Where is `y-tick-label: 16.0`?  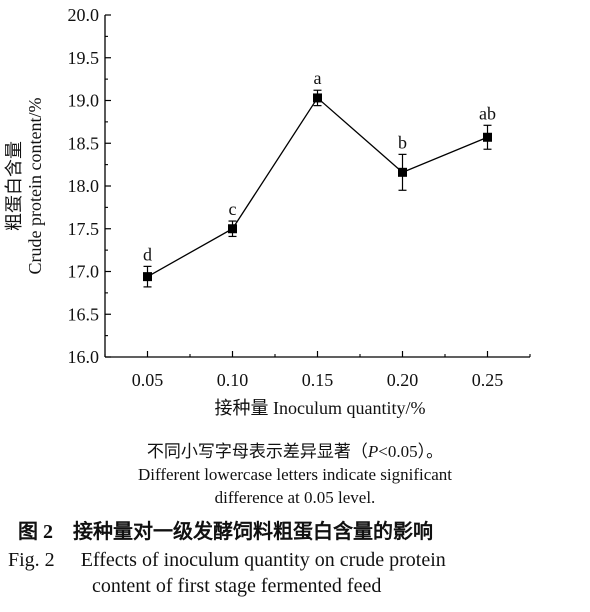 y-tick-label: 16.0 is located at coordinates (84, 357).